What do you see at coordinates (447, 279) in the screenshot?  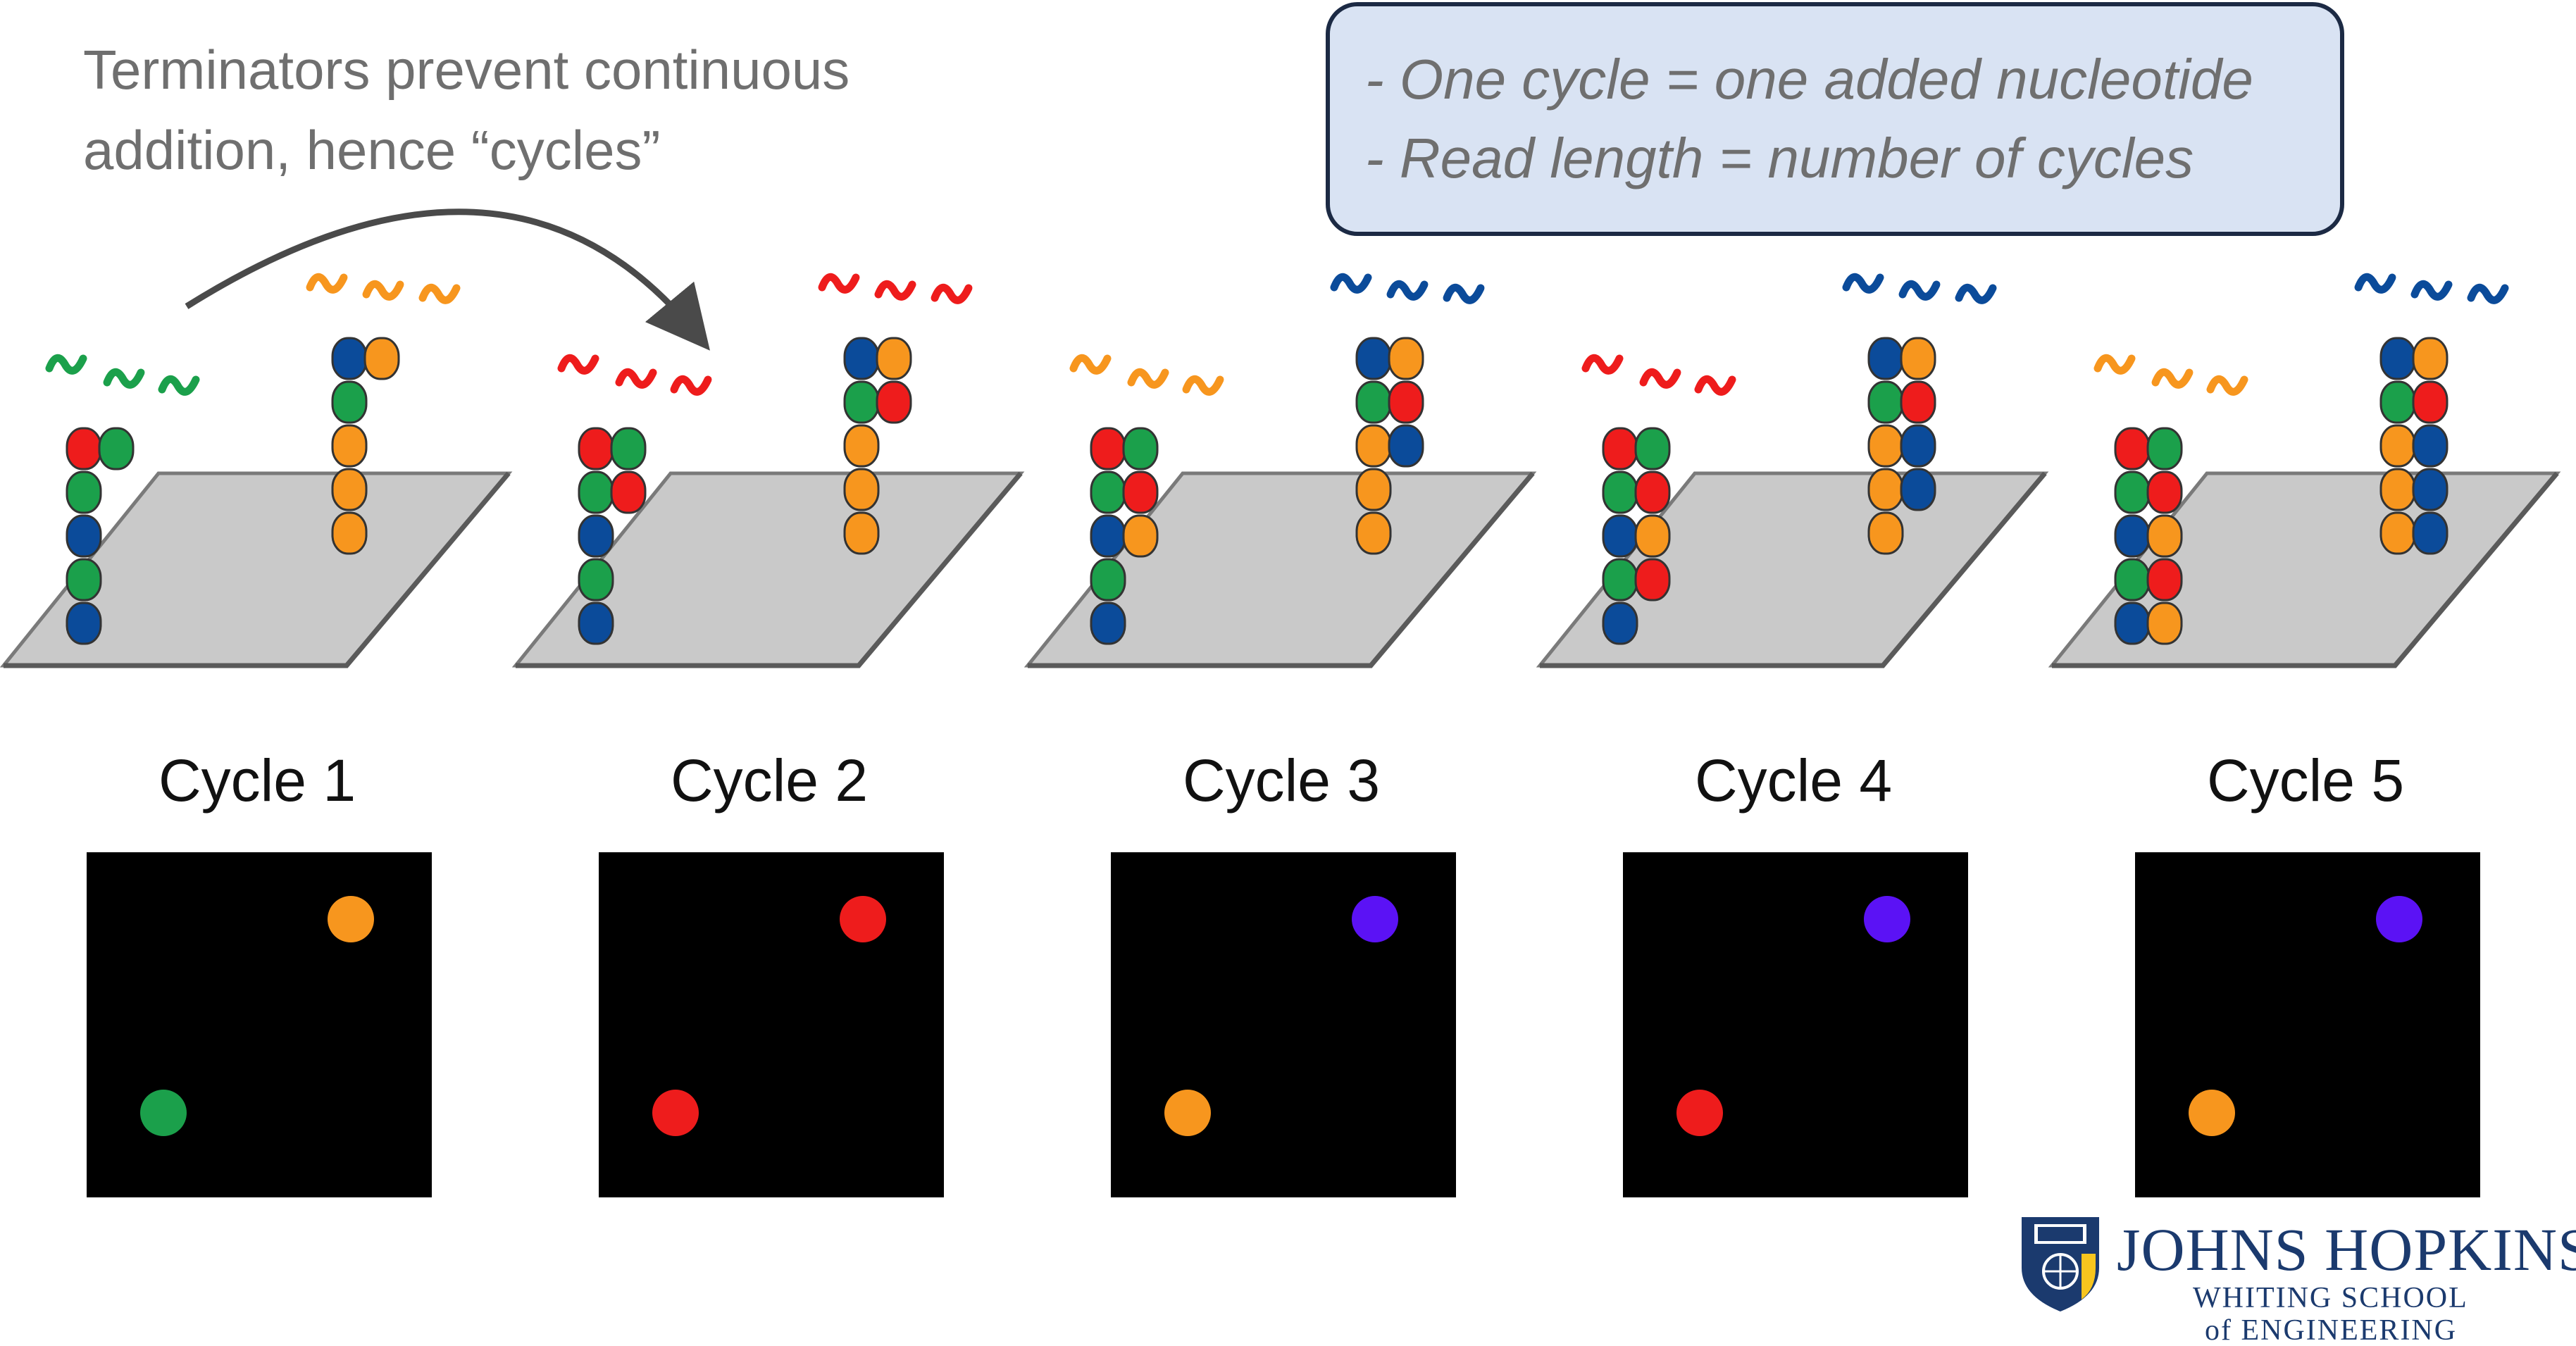 I see `cycle-transition-arrow` at bounding box center [447, 279].